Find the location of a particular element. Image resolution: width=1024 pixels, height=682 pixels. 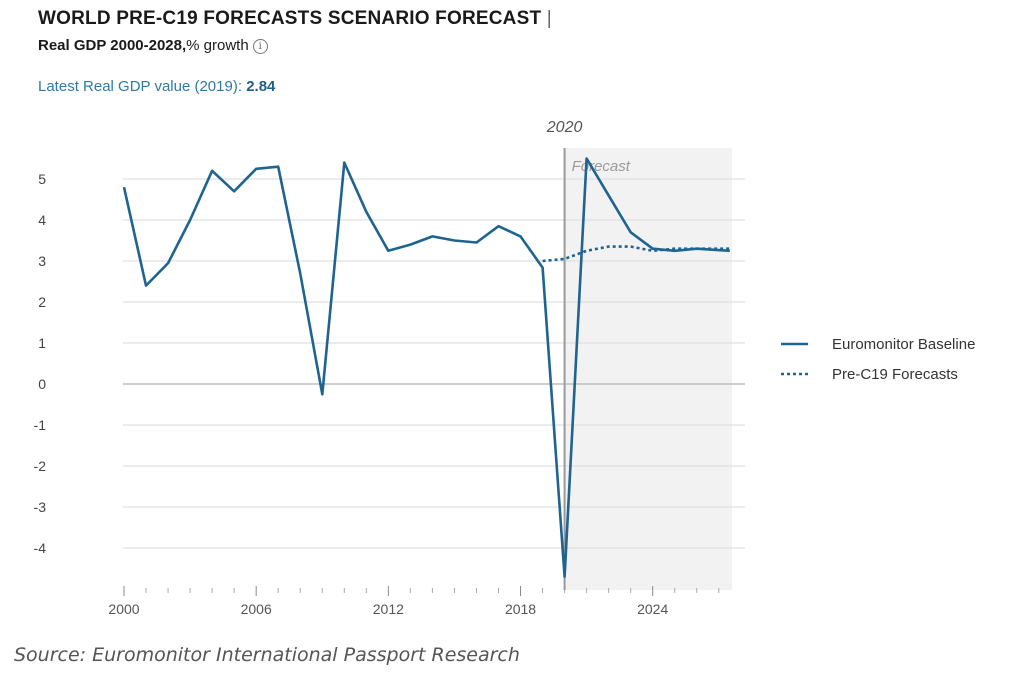

series-pre-c19-line is located at coordinates (636, 254).